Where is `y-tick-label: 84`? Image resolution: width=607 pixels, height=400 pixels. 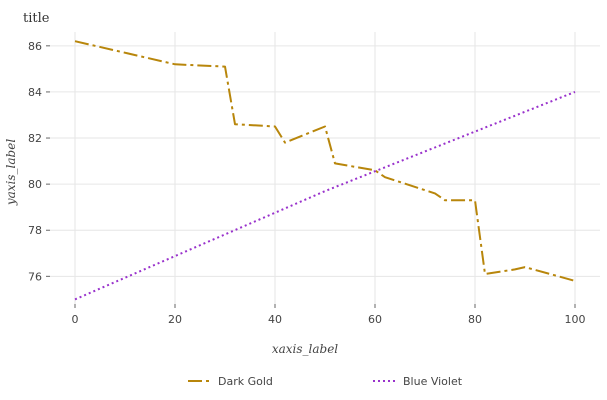 y-tick-label: 84 is located at coordinates (35, 92).